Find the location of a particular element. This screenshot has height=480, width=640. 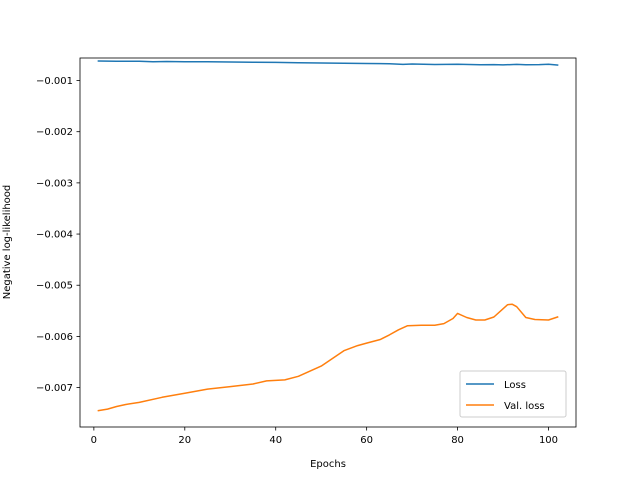

x-tick-label: 80 is located at coordinates (457, 440).